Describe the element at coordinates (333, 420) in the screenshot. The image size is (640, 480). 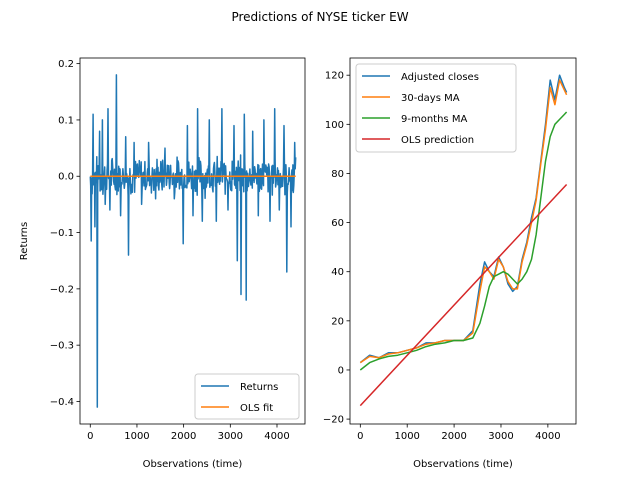
I see `right-ytick-label: −20` at that location.